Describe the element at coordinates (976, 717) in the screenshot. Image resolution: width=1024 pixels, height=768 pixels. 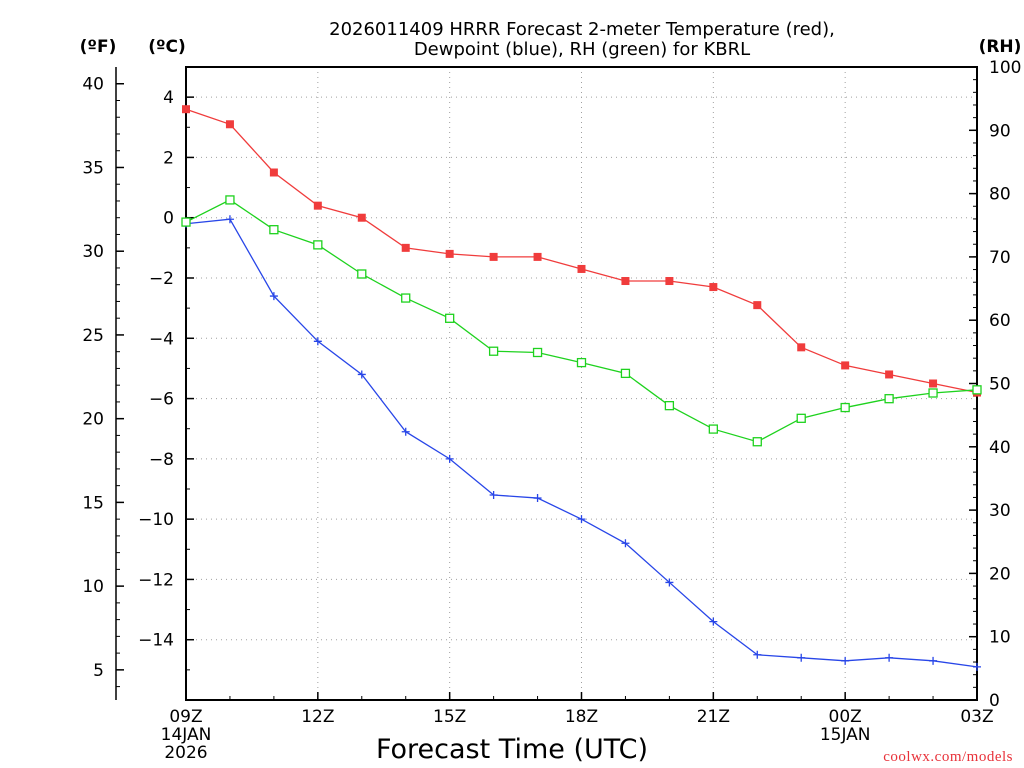
I see `x-tick-label: 03Z` at that location.